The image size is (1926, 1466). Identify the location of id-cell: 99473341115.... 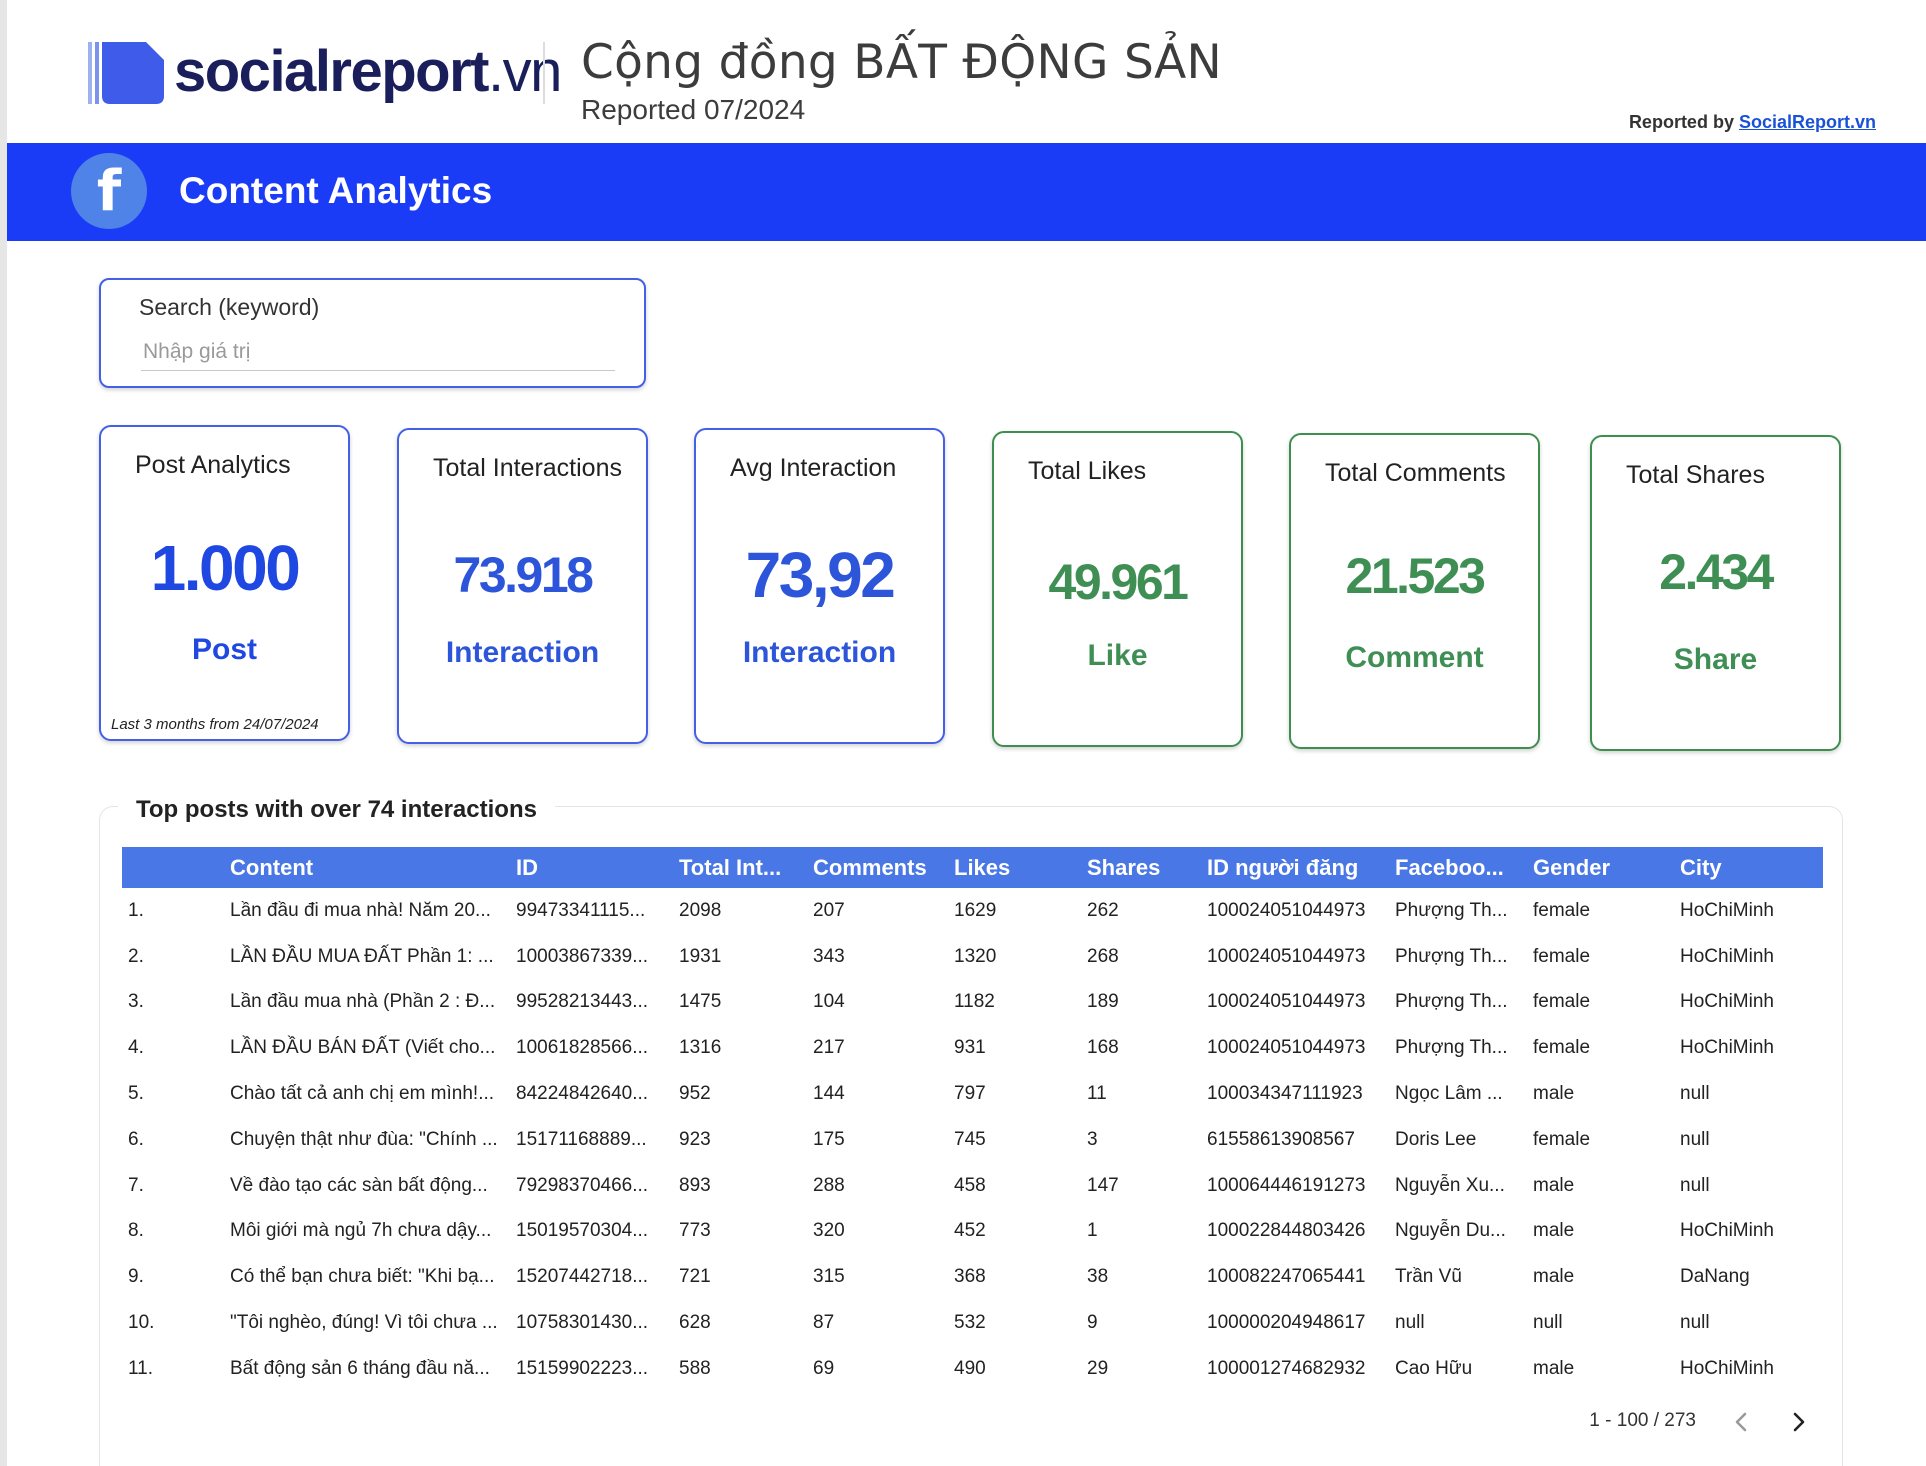
(581, 910).